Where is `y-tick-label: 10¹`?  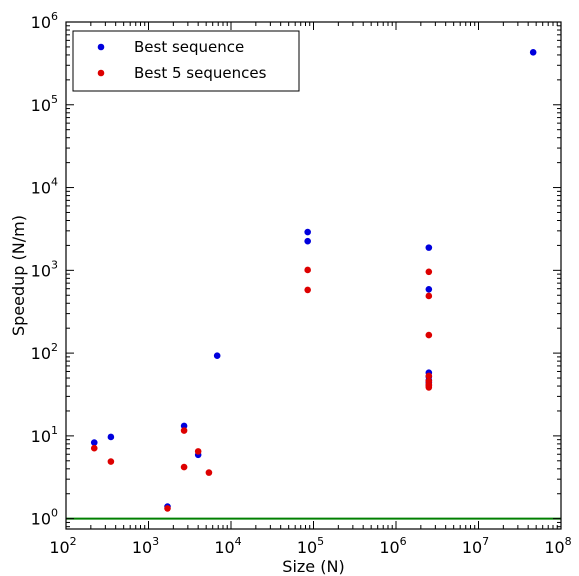 y-tick-label: 10¹ is located at coordinates (44, 435).